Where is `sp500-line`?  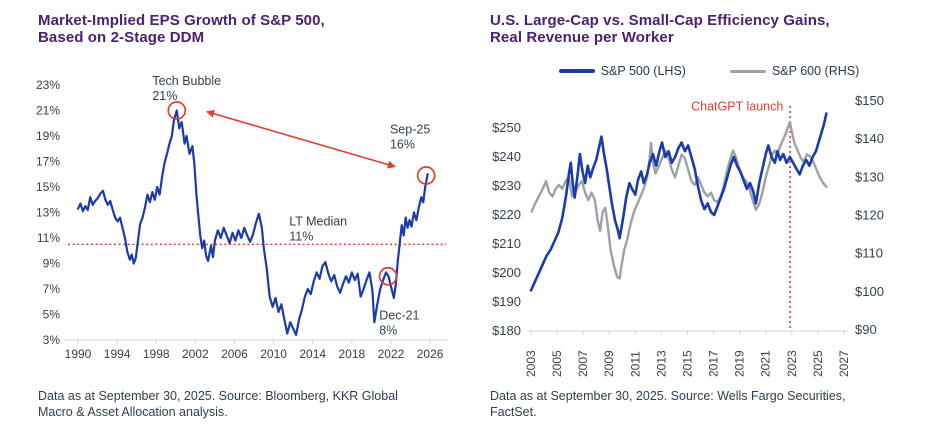
sp500-line is located at coordinates (678, 202).